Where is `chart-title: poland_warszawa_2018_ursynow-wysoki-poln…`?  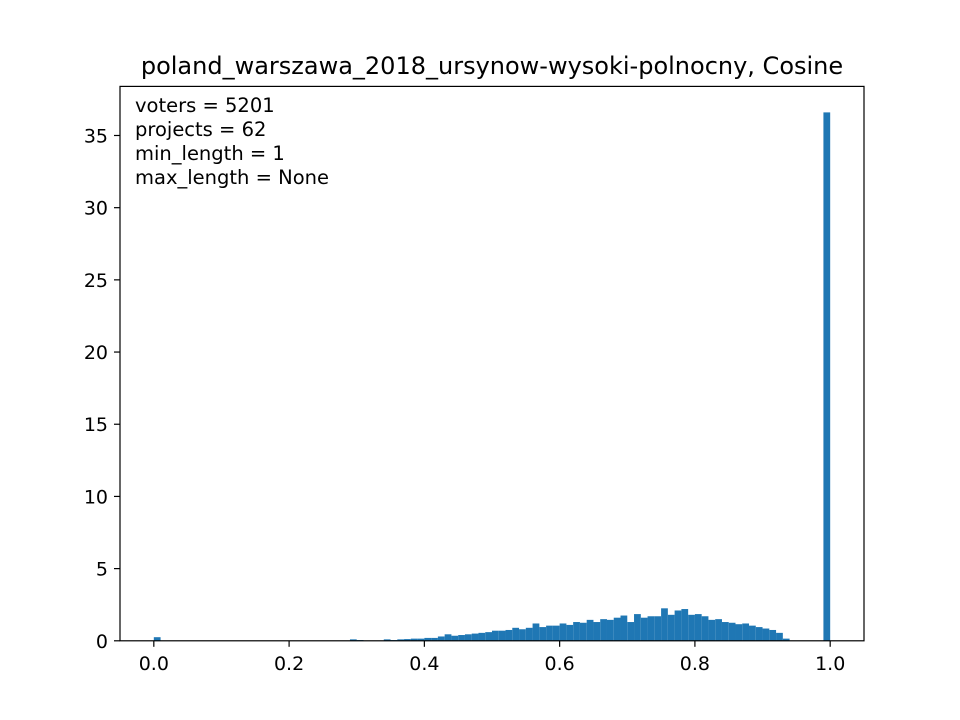 chart-title: poland_warszawa_2018_ursynow-wysoki-poln… is located at coordinates (492, 66).